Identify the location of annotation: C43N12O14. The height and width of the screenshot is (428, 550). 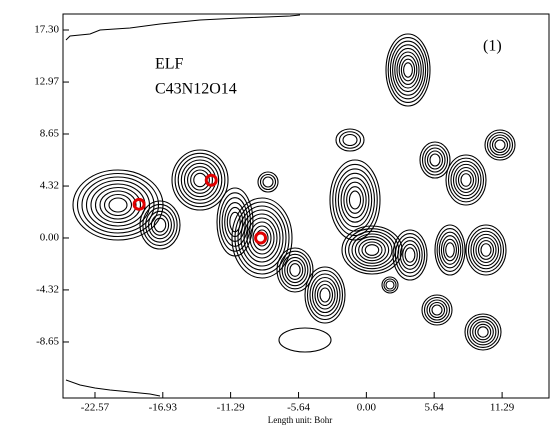
(196, 89).